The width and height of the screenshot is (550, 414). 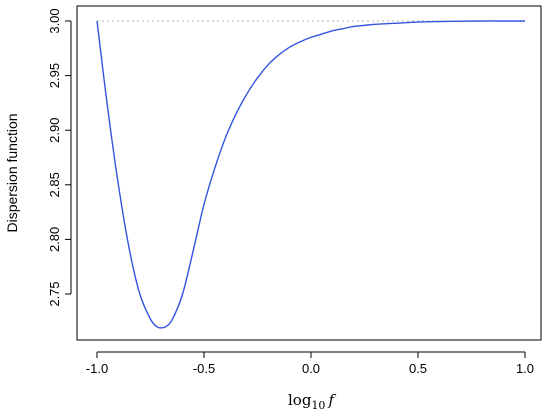 What do you see at coordinates (12, 172) in the screenshot?
I see `y-axis-title: Dispersion function` at bounding box center [12, 172].